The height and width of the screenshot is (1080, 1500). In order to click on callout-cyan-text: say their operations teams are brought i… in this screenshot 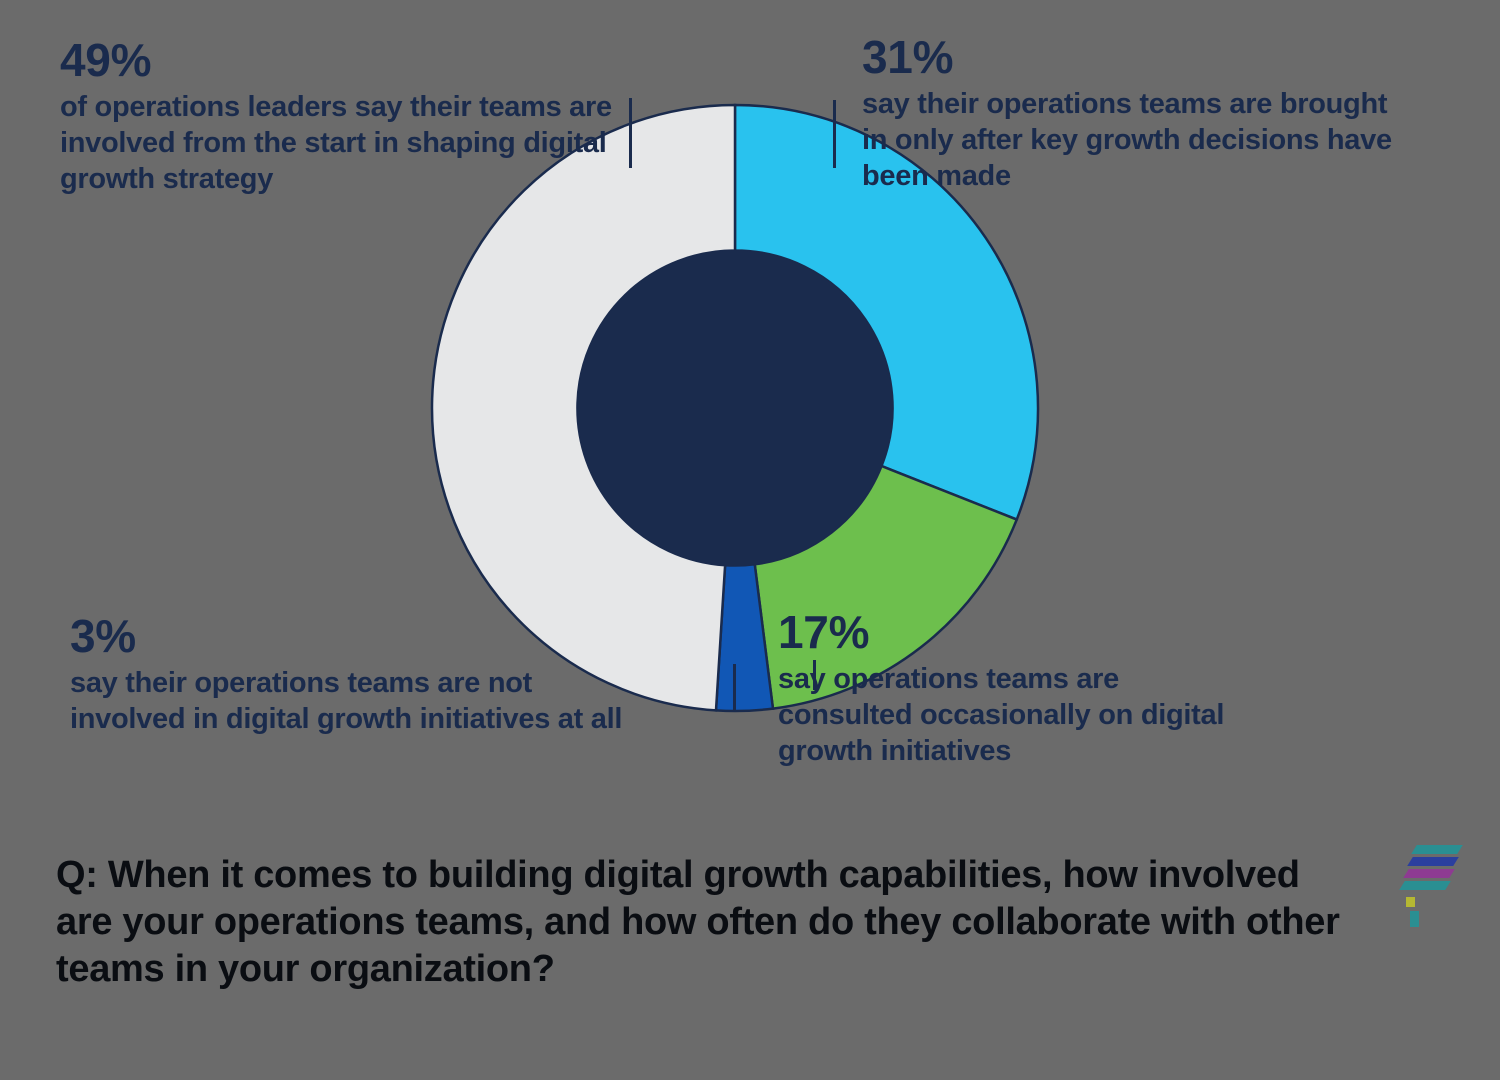, I will do `click(1127, 140)`.